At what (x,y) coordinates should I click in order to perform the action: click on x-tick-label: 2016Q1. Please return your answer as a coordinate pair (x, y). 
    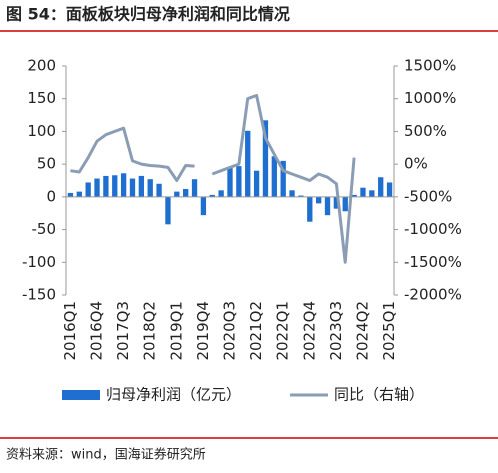
    Looking at the image, I should click on (70, 331).